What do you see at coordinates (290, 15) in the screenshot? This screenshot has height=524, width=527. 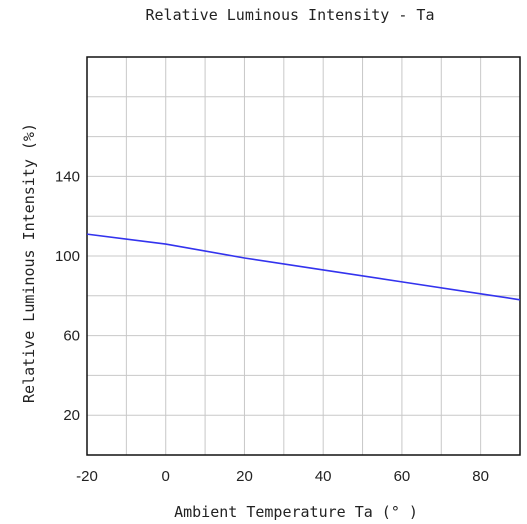 I see `chart-title: Relative Luminous Intensity - Ta` at bounding box center [290, 15].